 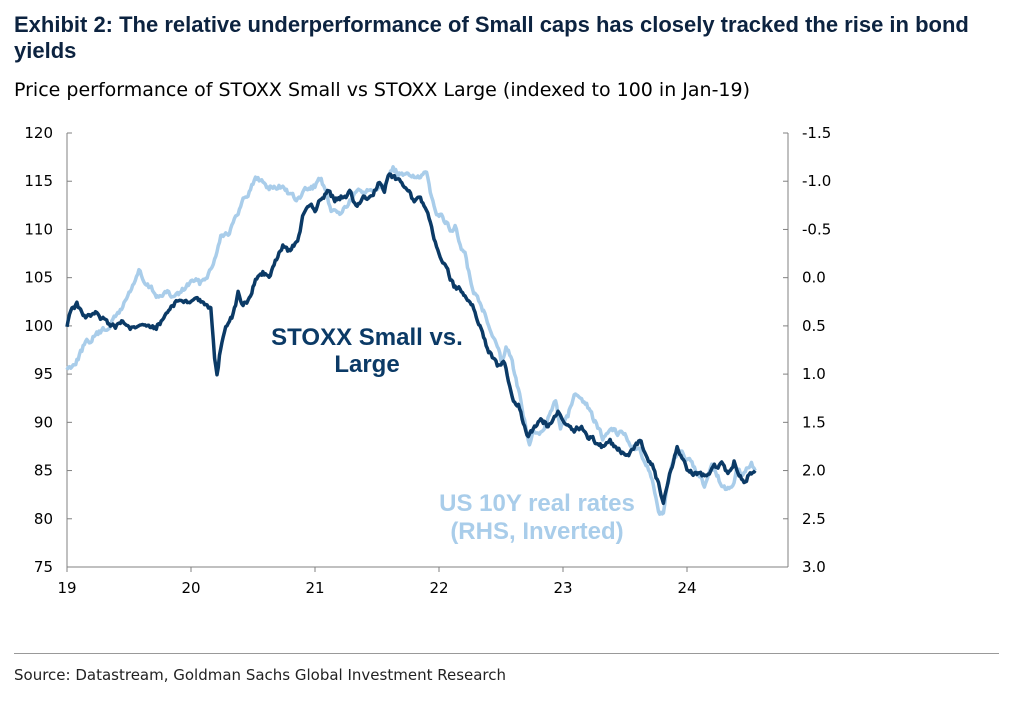 What do you see at coordinates (814, 422) in the screenshot?
I see `right-y-tick-label: 1.5` at bounding box center [814, 422].